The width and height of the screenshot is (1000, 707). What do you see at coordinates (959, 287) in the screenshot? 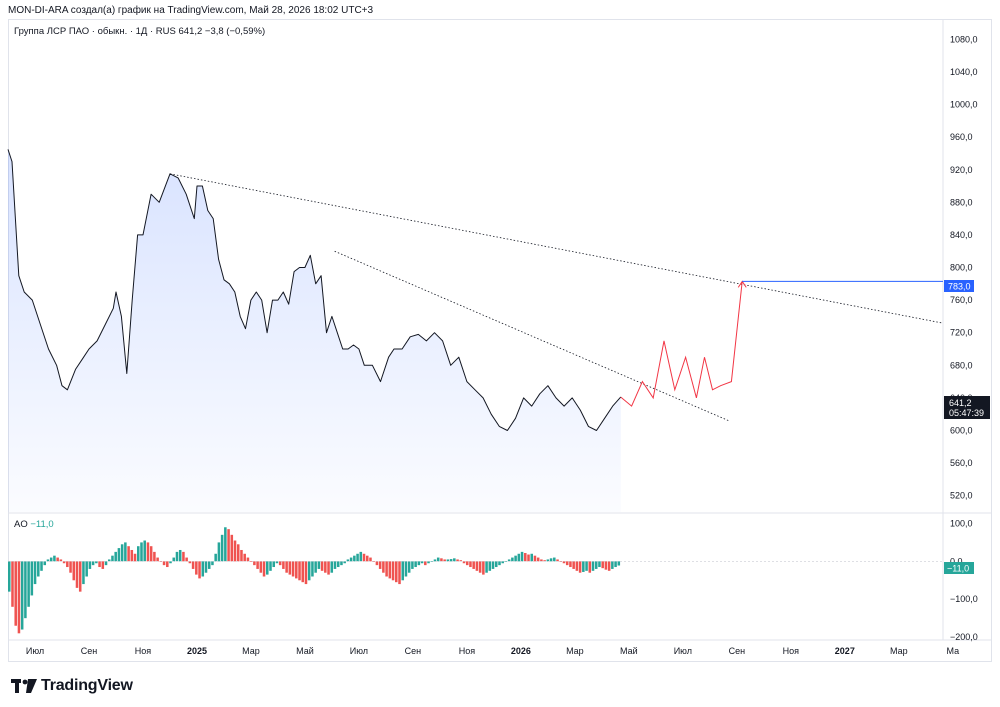
I see `target-price-text: 783,0` at bounding box center [959, 287].